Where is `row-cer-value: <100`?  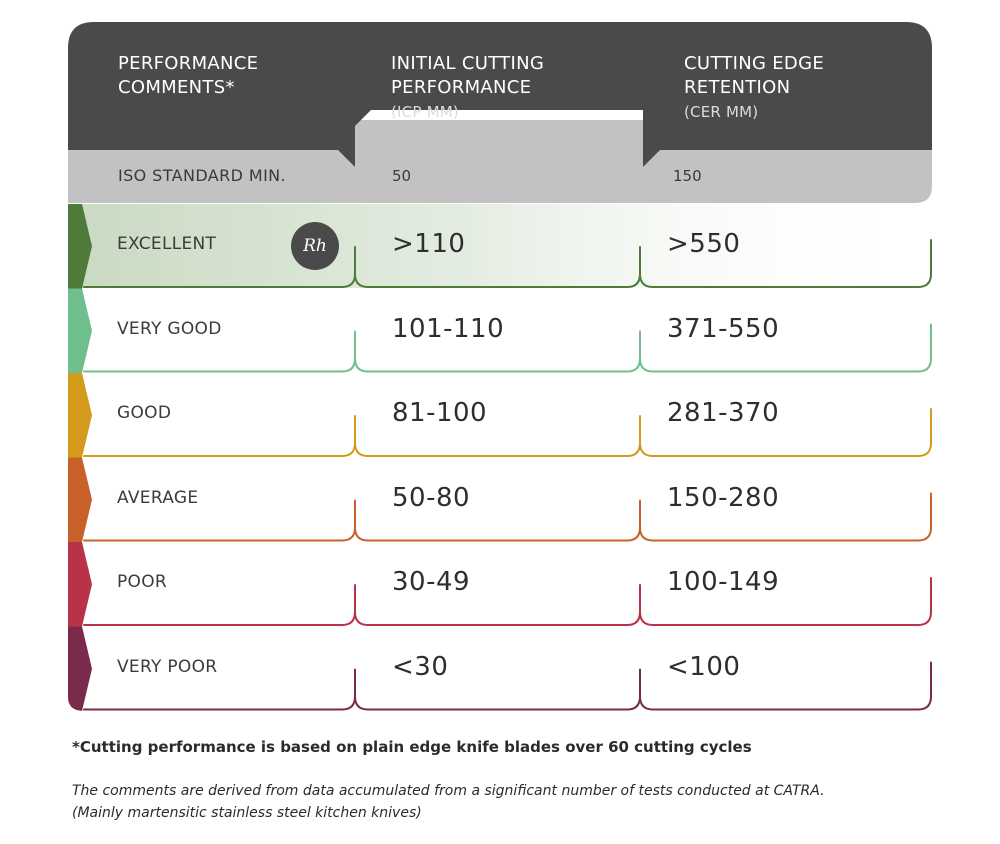
row-cer-value: <100 is located at coordinates (704, 666).